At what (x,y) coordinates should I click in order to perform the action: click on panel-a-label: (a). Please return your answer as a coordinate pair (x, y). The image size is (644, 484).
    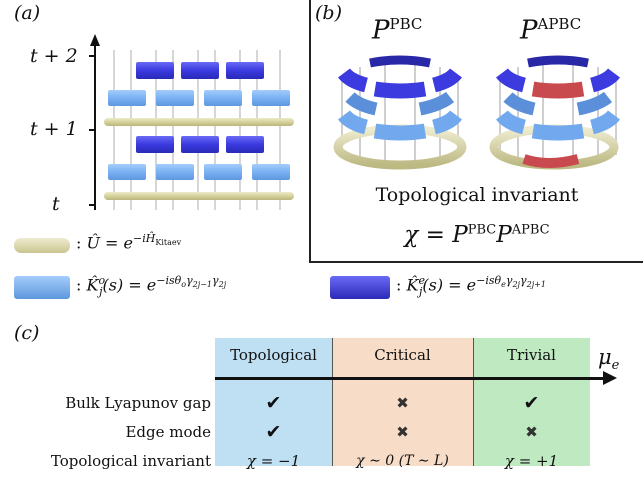
    Looking at the image, I should click on (27, 13).